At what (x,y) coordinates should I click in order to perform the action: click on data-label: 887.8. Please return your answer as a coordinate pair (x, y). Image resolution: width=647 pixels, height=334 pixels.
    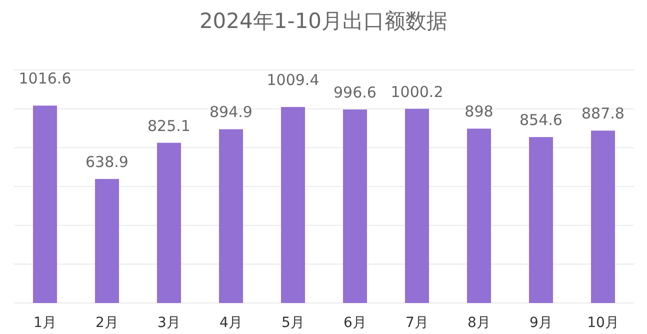
    Looking at the image, I should click on (603, 113).